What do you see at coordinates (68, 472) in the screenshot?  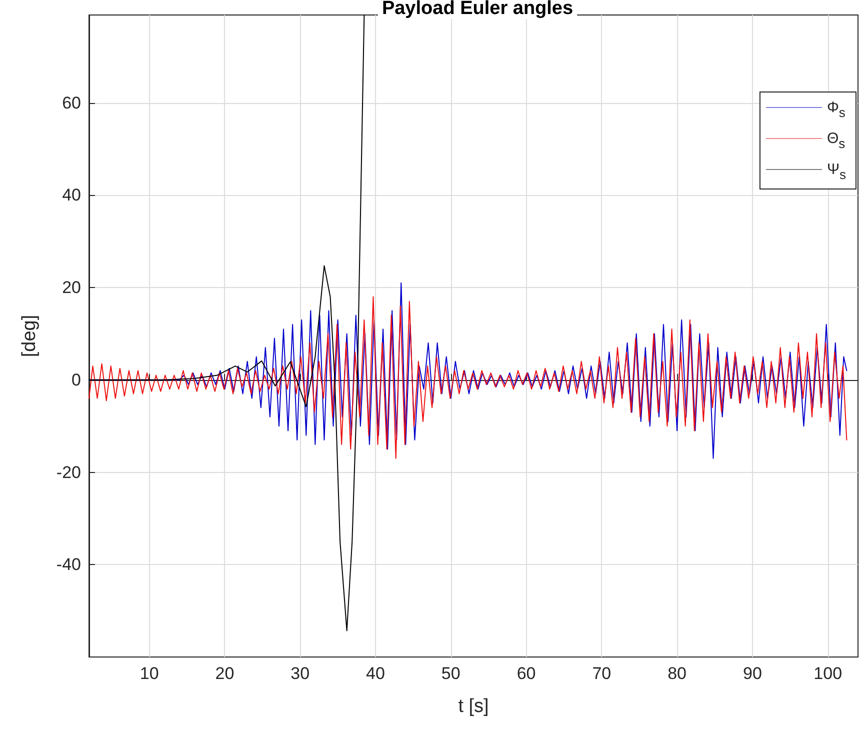 I see `y-tick-label: -20` at bounding box center [68, 472].